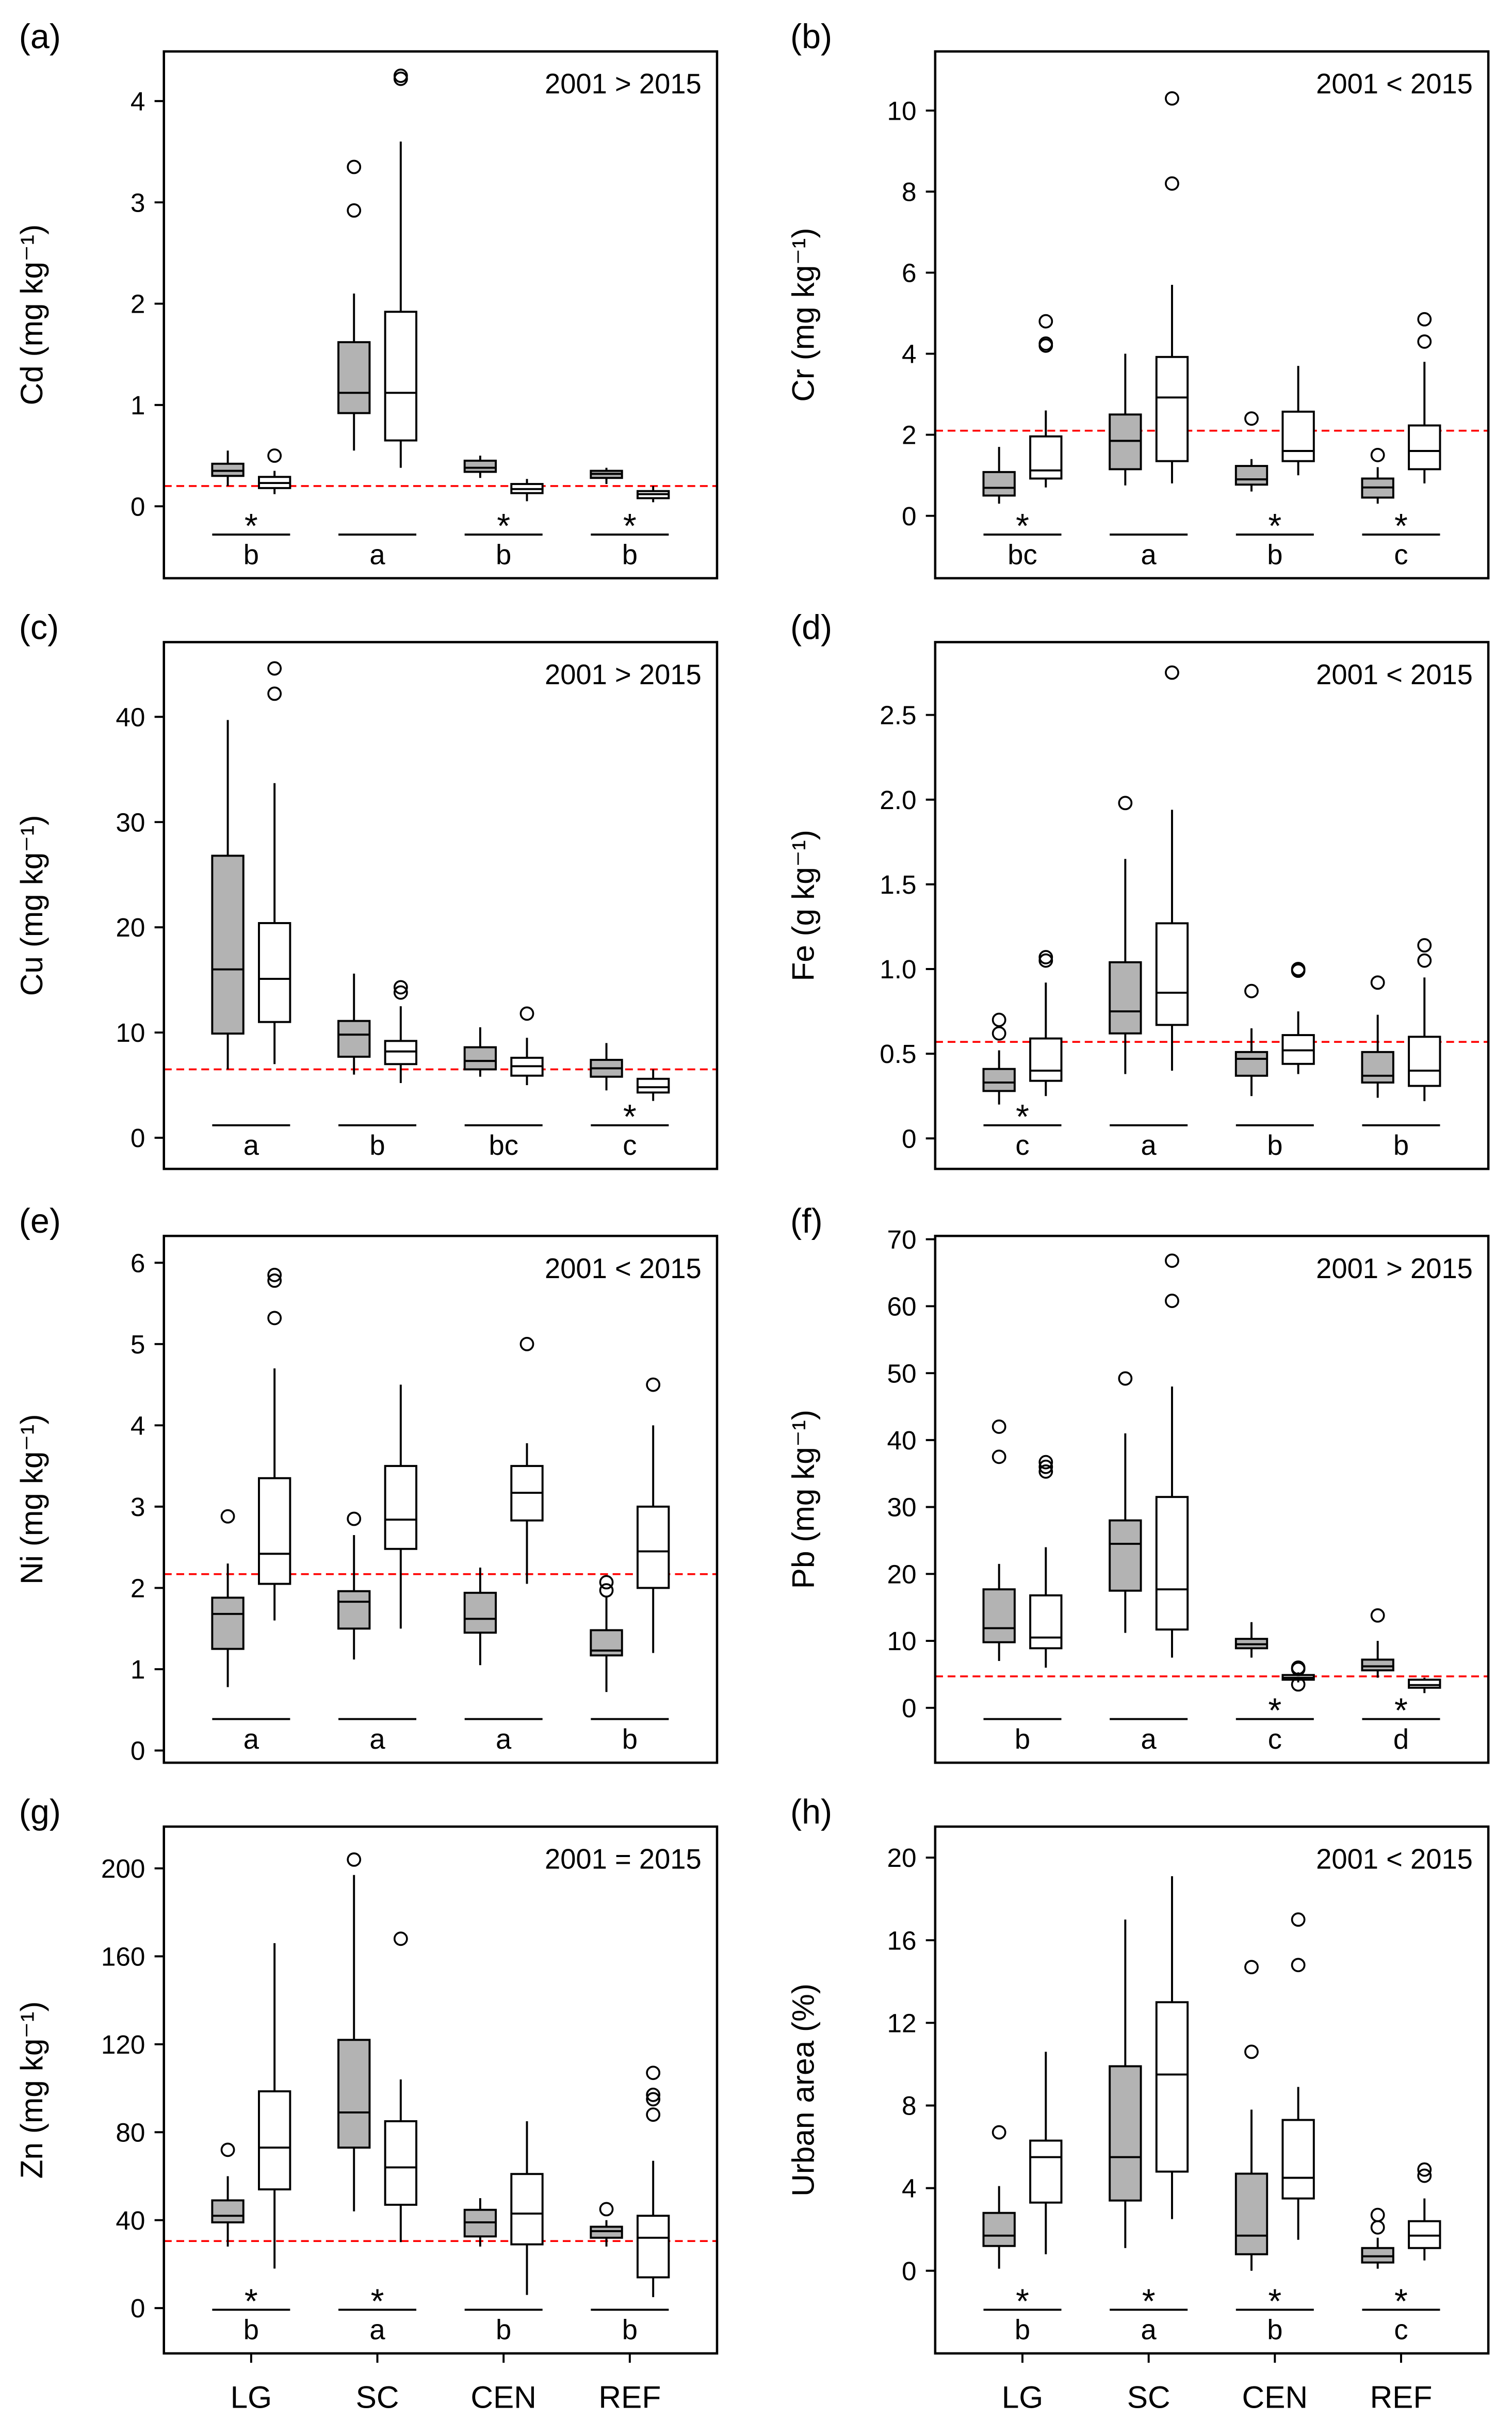 The image size is (1512, 2436). Describe the element at coordinates (130, 1032) in the screenshot. I see `y-tick-label: 10` at that location.